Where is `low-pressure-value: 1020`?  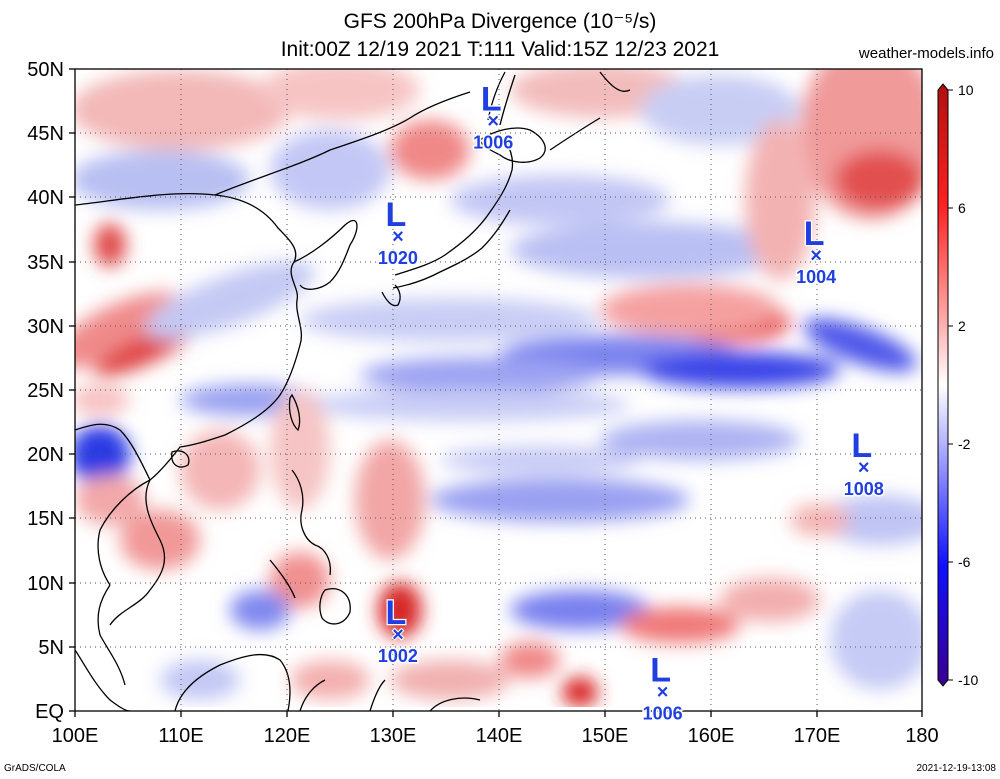
low-pressure-value: 1020 is located at coordinates (398, 258).